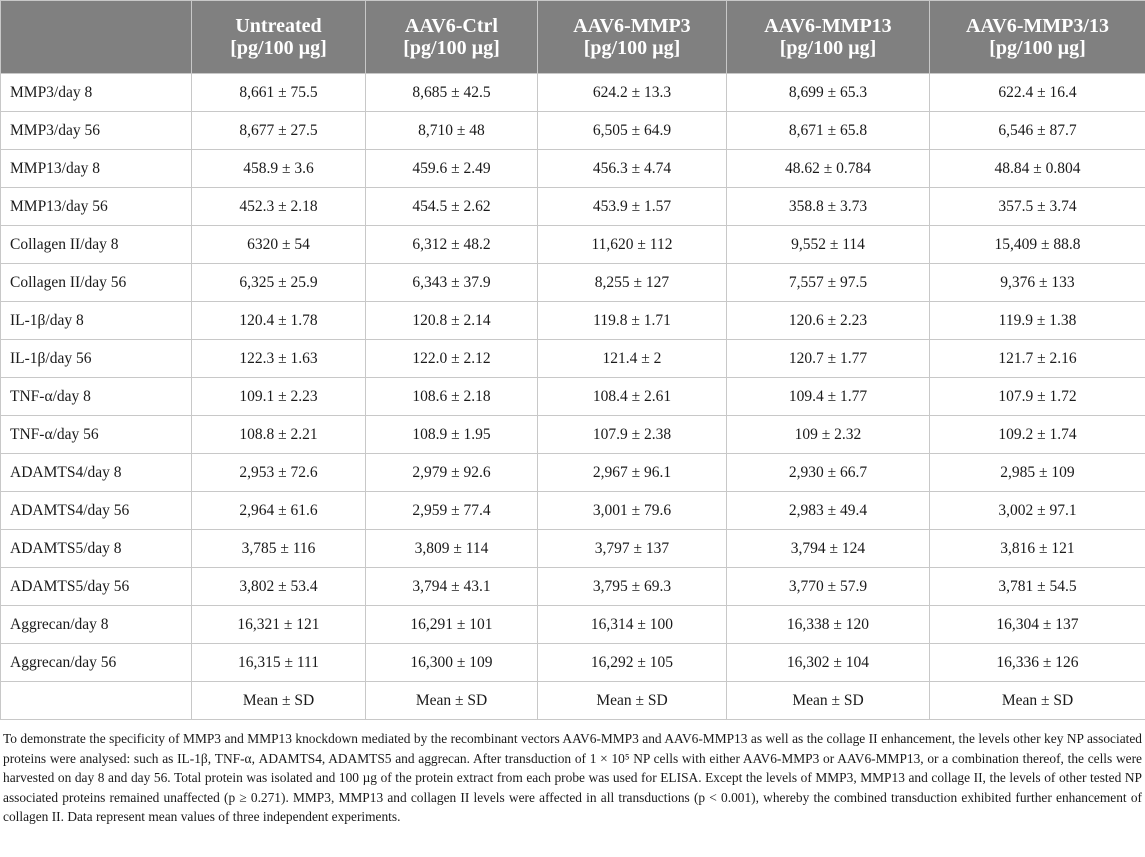 Image resolution: width=1145 pixels, height=857 pixels. I want to click on row-label: Collagen II/day 56, so click(96, 282).